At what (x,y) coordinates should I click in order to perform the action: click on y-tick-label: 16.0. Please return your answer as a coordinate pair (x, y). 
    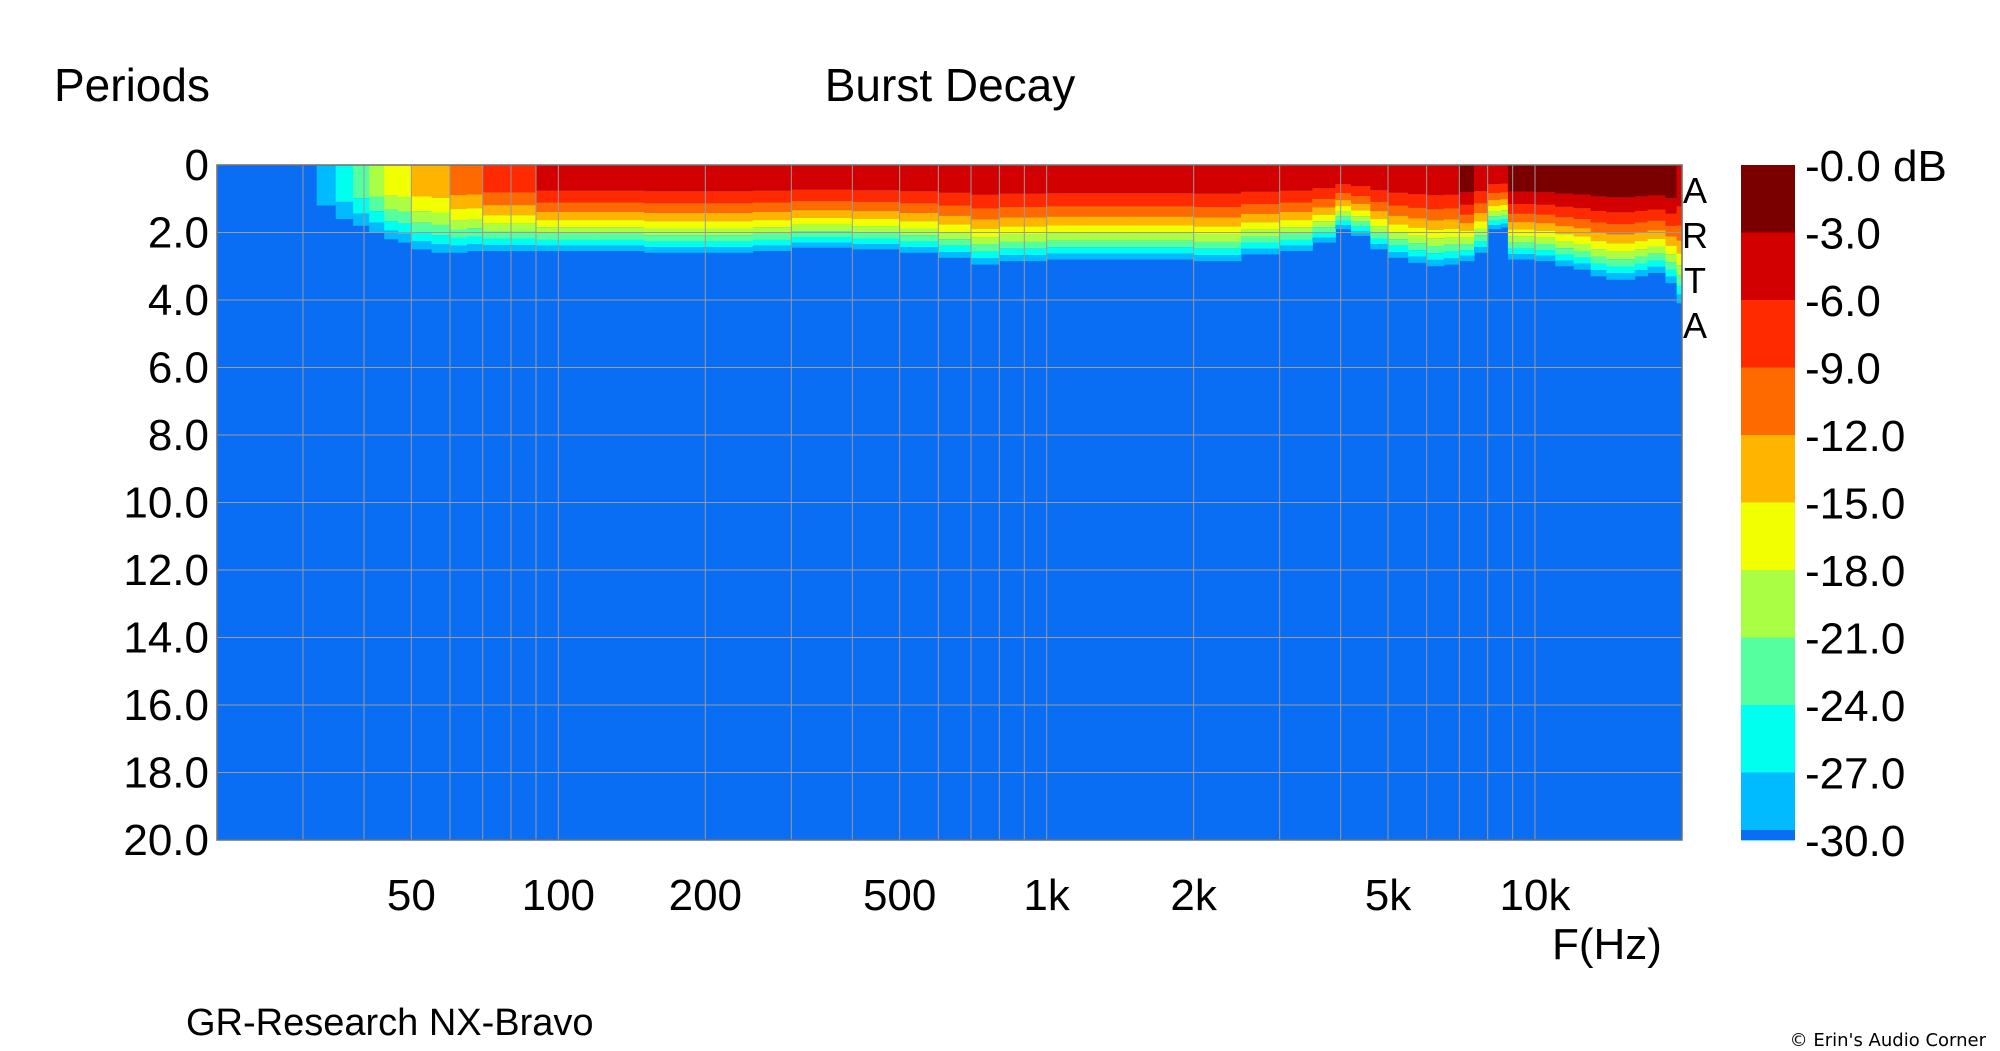
    Looking at the image, I should click on (166, 705).